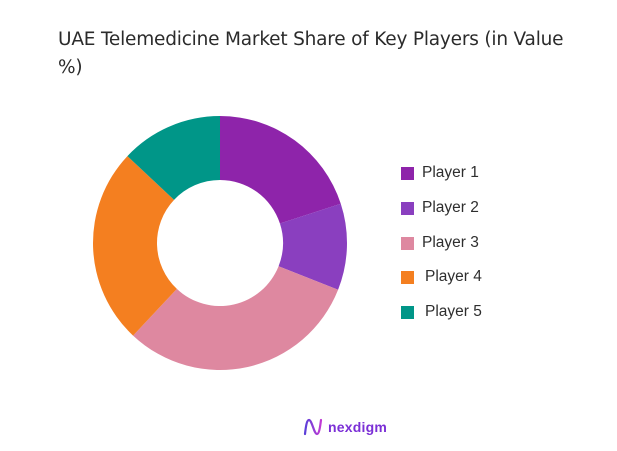  What do you see at coordinates (450, 242) in the screenshot?
I see `legend-label: Player 3` at bounding box center [450, 242].